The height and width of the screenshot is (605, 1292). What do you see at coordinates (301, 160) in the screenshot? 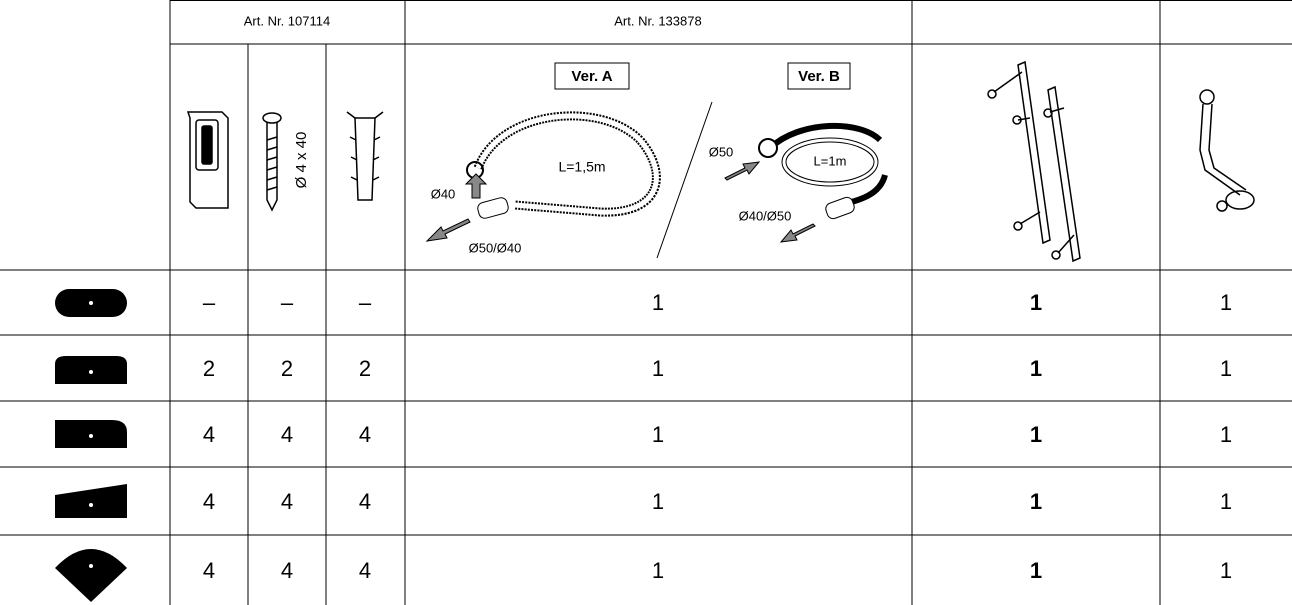
I see `screw-size: Ø 4 x 40` at bounding box center [301, 160].